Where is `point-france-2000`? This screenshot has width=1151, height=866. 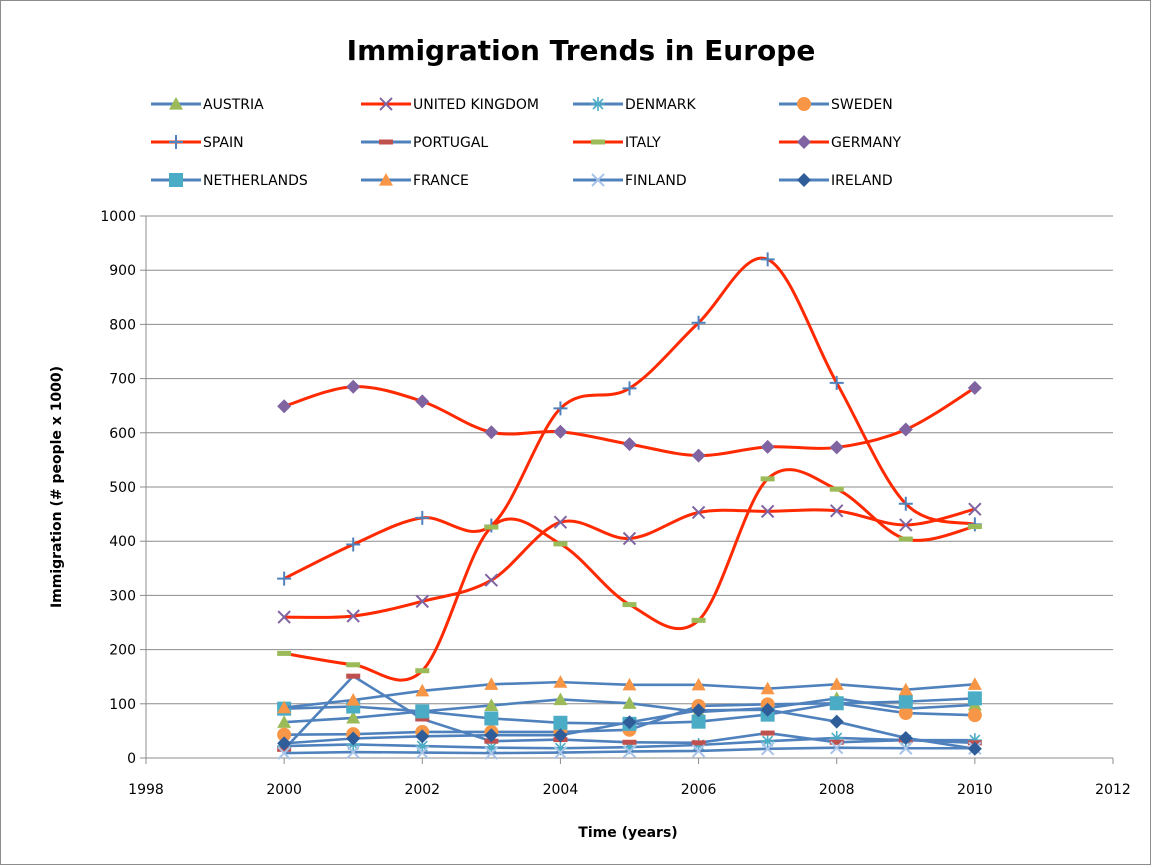
point-france-2000 is located at coordinates (284, 707).